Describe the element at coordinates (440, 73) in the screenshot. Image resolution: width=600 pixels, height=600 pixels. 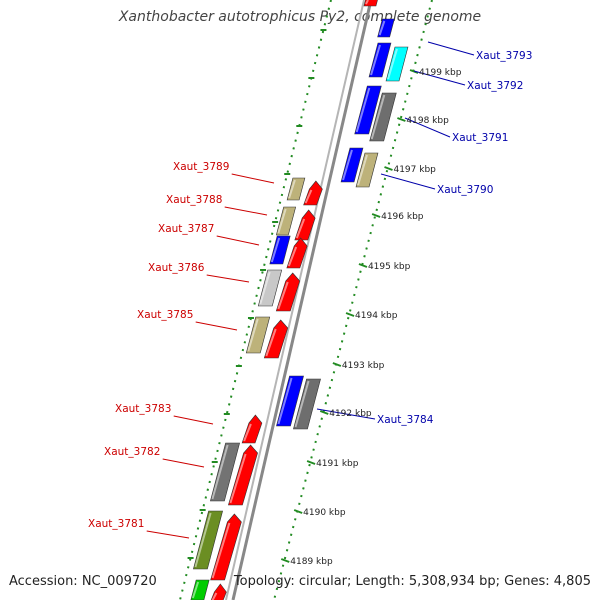
I see `tick-label: 4199 kbp` at that location.